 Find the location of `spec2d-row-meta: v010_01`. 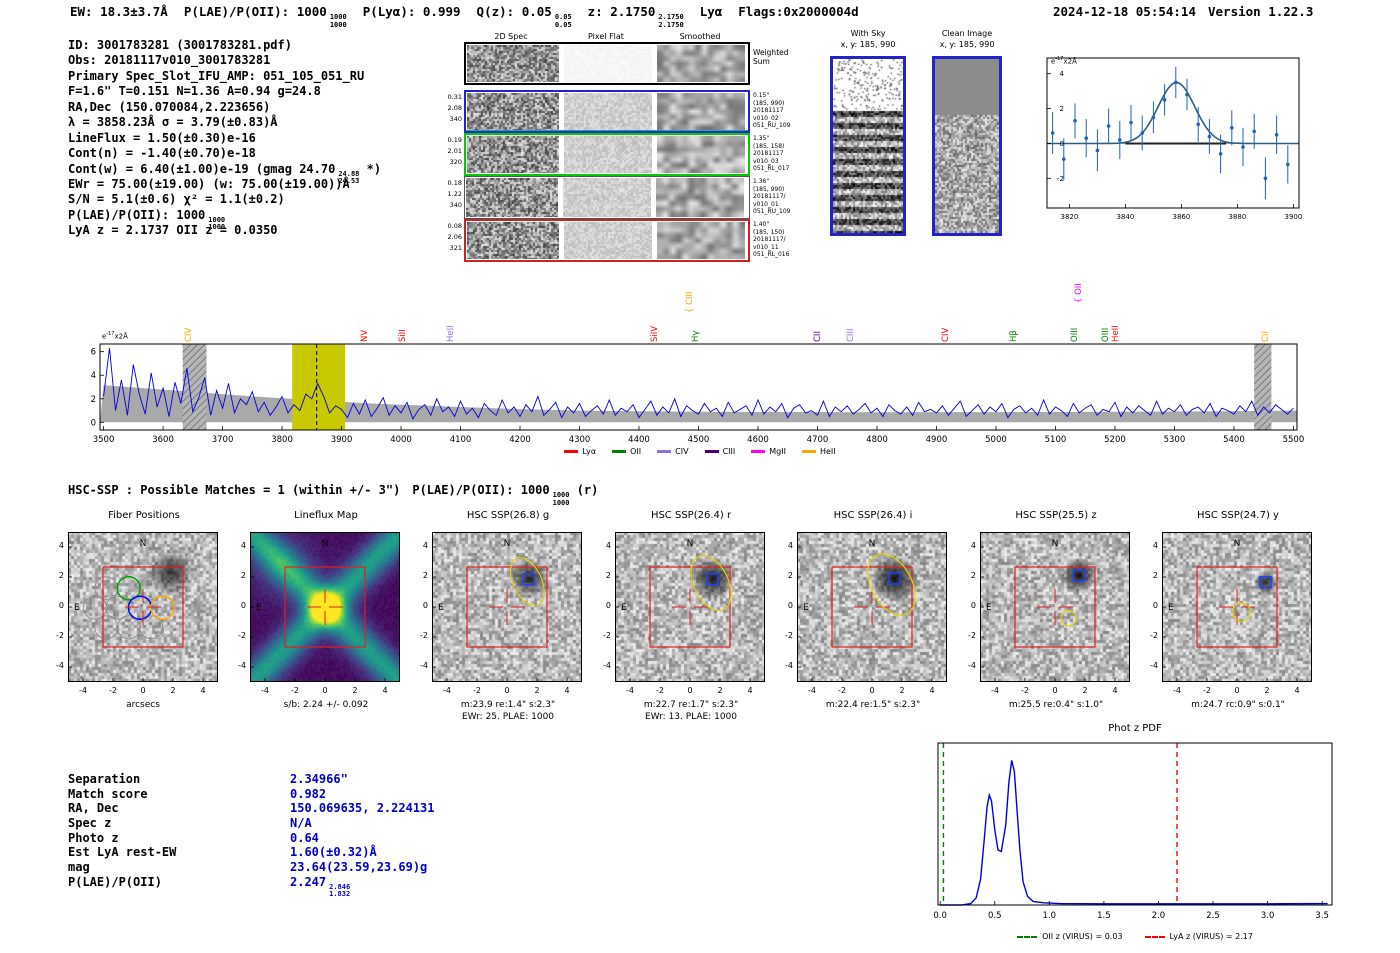

spec2d-row-meta: v010_01 is located at coordinates (766, 204).